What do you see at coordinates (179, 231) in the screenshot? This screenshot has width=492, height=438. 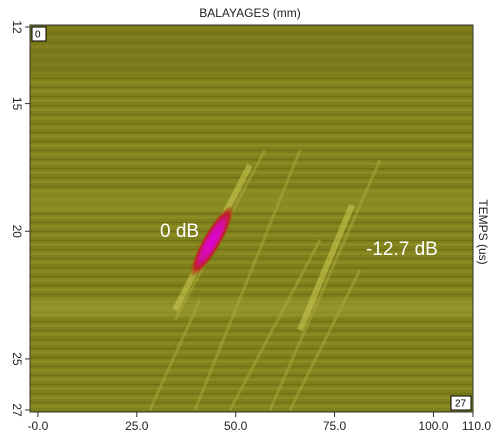 I see `annotation: 0 dB` at bounding box center [179, 231].